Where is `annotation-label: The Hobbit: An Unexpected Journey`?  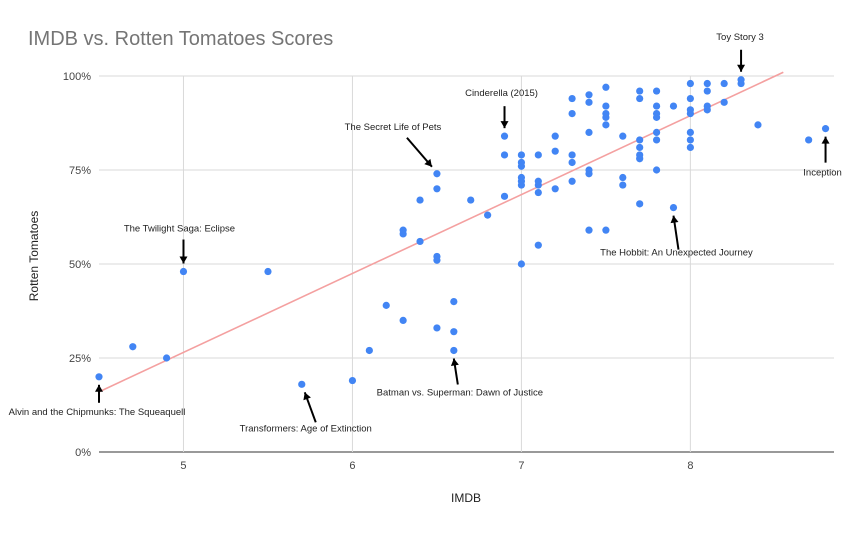 annotation-label: The Hobbit: An Unexpected Journey is located at coordinates (676, 253).